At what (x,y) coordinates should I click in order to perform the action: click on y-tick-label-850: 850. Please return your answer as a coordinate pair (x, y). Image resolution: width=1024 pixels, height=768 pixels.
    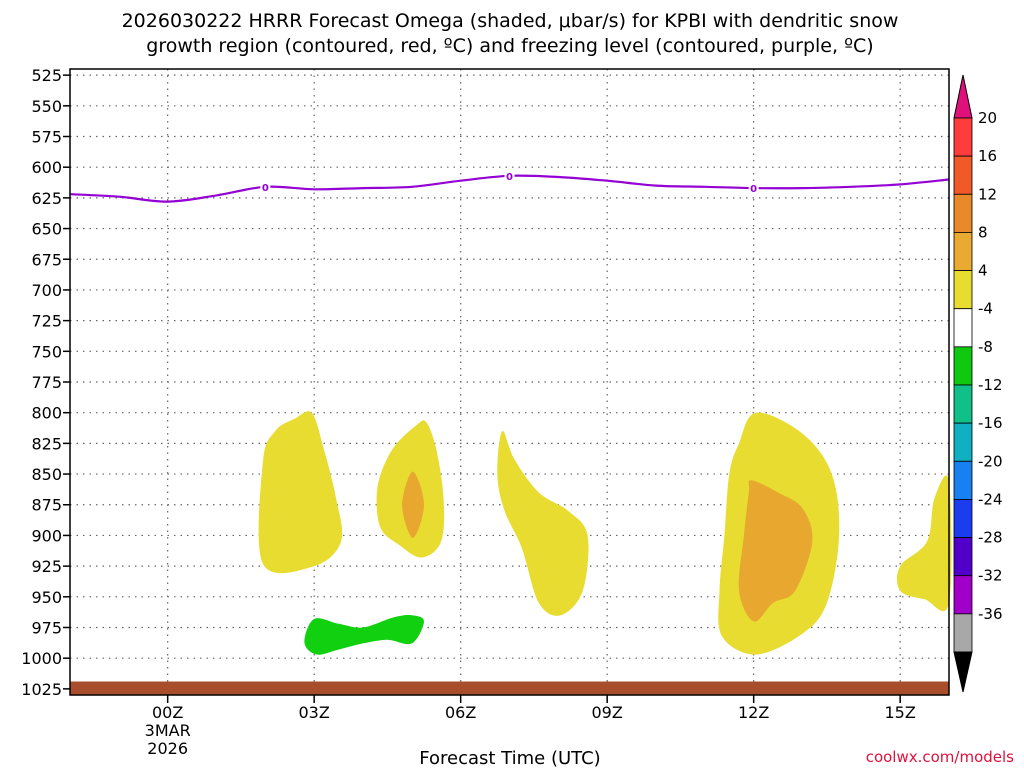
    Looking at the image, I should click on (46, 474).